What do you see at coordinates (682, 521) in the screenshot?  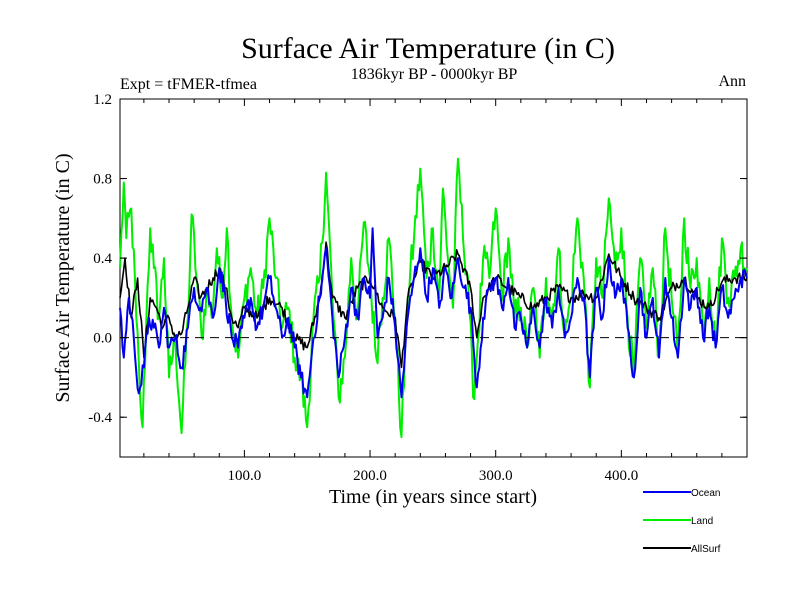 I see `legend: Ocean Land AllSurf` at bounding box center [682, 521].